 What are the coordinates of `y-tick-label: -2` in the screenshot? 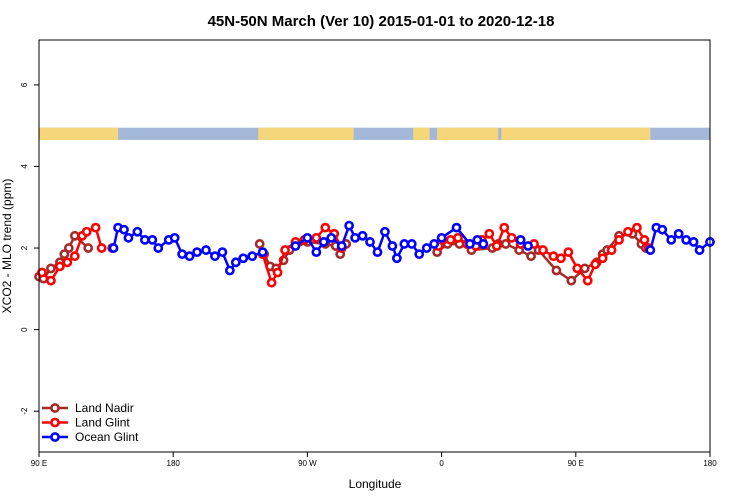 It's located at (24, 411).